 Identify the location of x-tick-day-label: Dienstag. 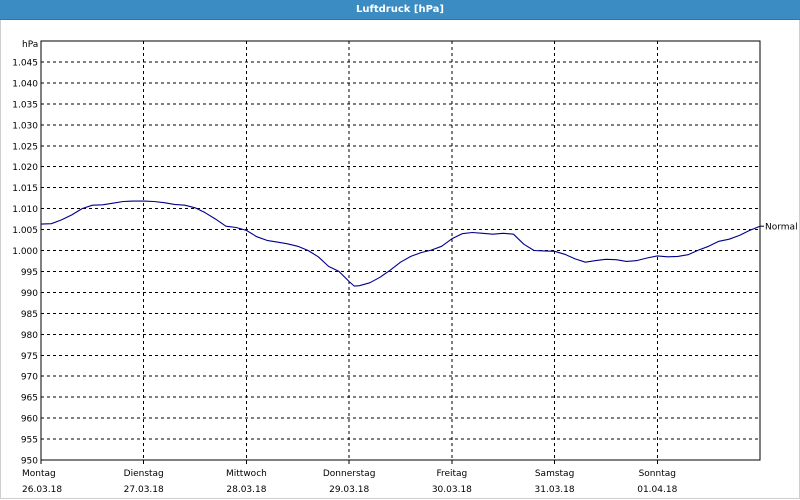
(144, 474).